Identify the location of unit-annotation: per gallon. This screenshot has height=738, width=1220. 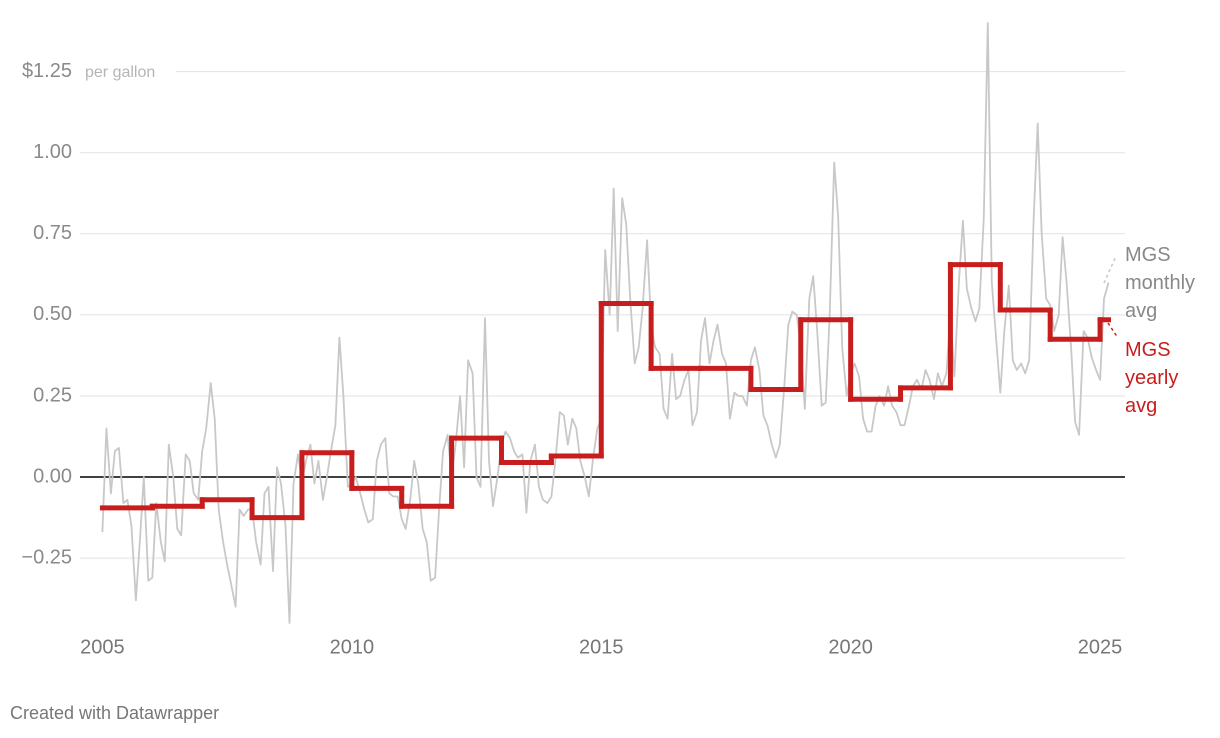
(120, 72).